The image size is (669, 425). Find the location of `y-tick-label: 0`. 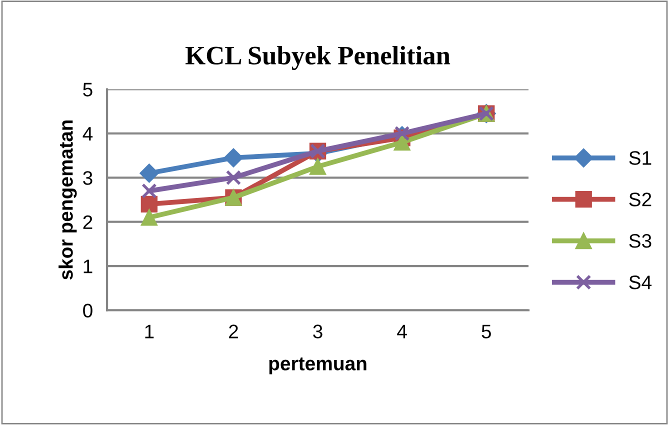

y-tick-label: 0 is located at coordinates (87, 311).